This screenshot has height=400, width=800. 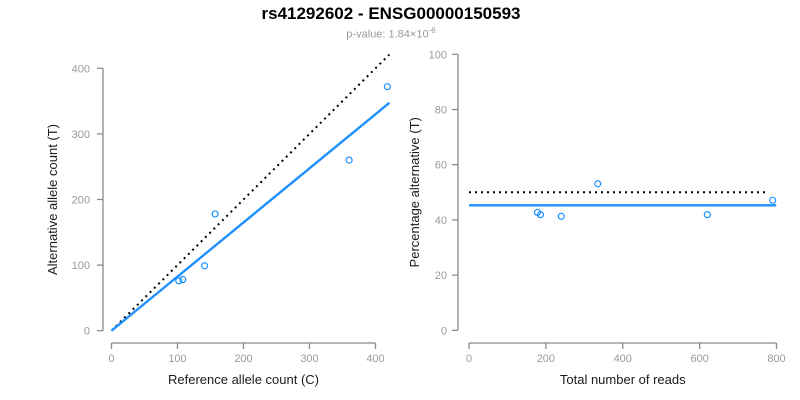 I want to click on y-axis-title: Percentage alternative (T), so click(x=414, y=192).